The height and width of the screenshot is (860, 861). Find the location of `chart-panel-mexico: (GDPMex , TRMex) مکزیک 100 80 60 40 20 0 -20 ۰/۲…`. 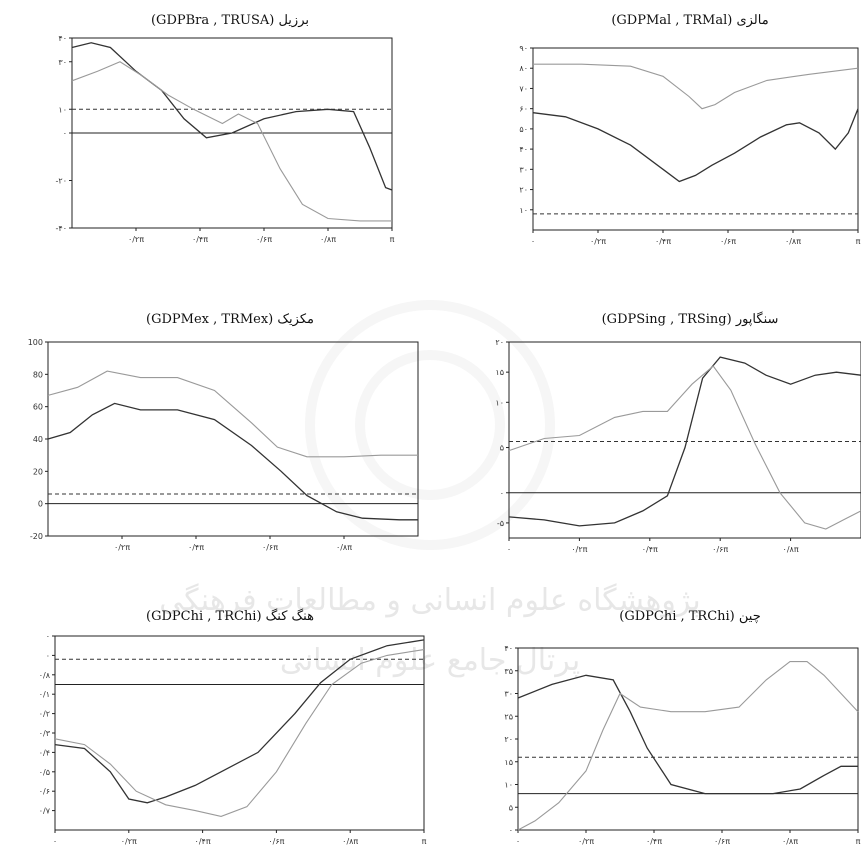

chart-panel-mexico: (GDPMex , TRMex) مکزیک 100 80 60 40 20 0 -20 ۰/۲… is located at coordinates (223, 432).